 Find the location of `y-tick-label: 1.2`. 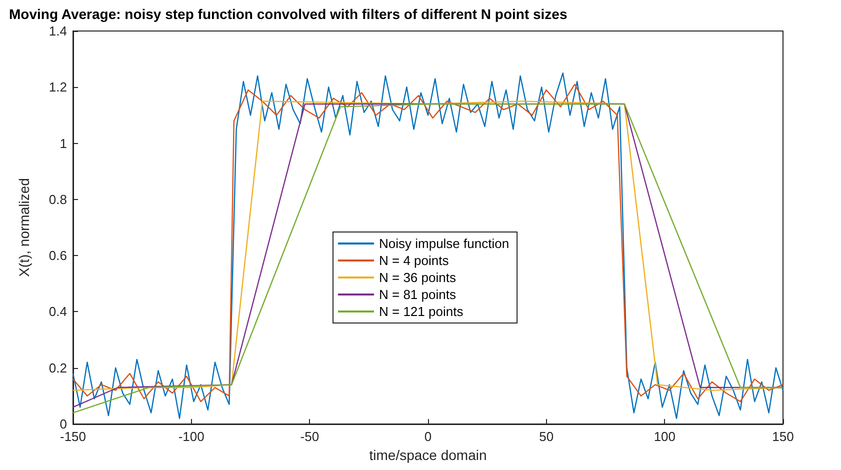

y-tick-label: 1.2 is located at coordinates (57, 87).